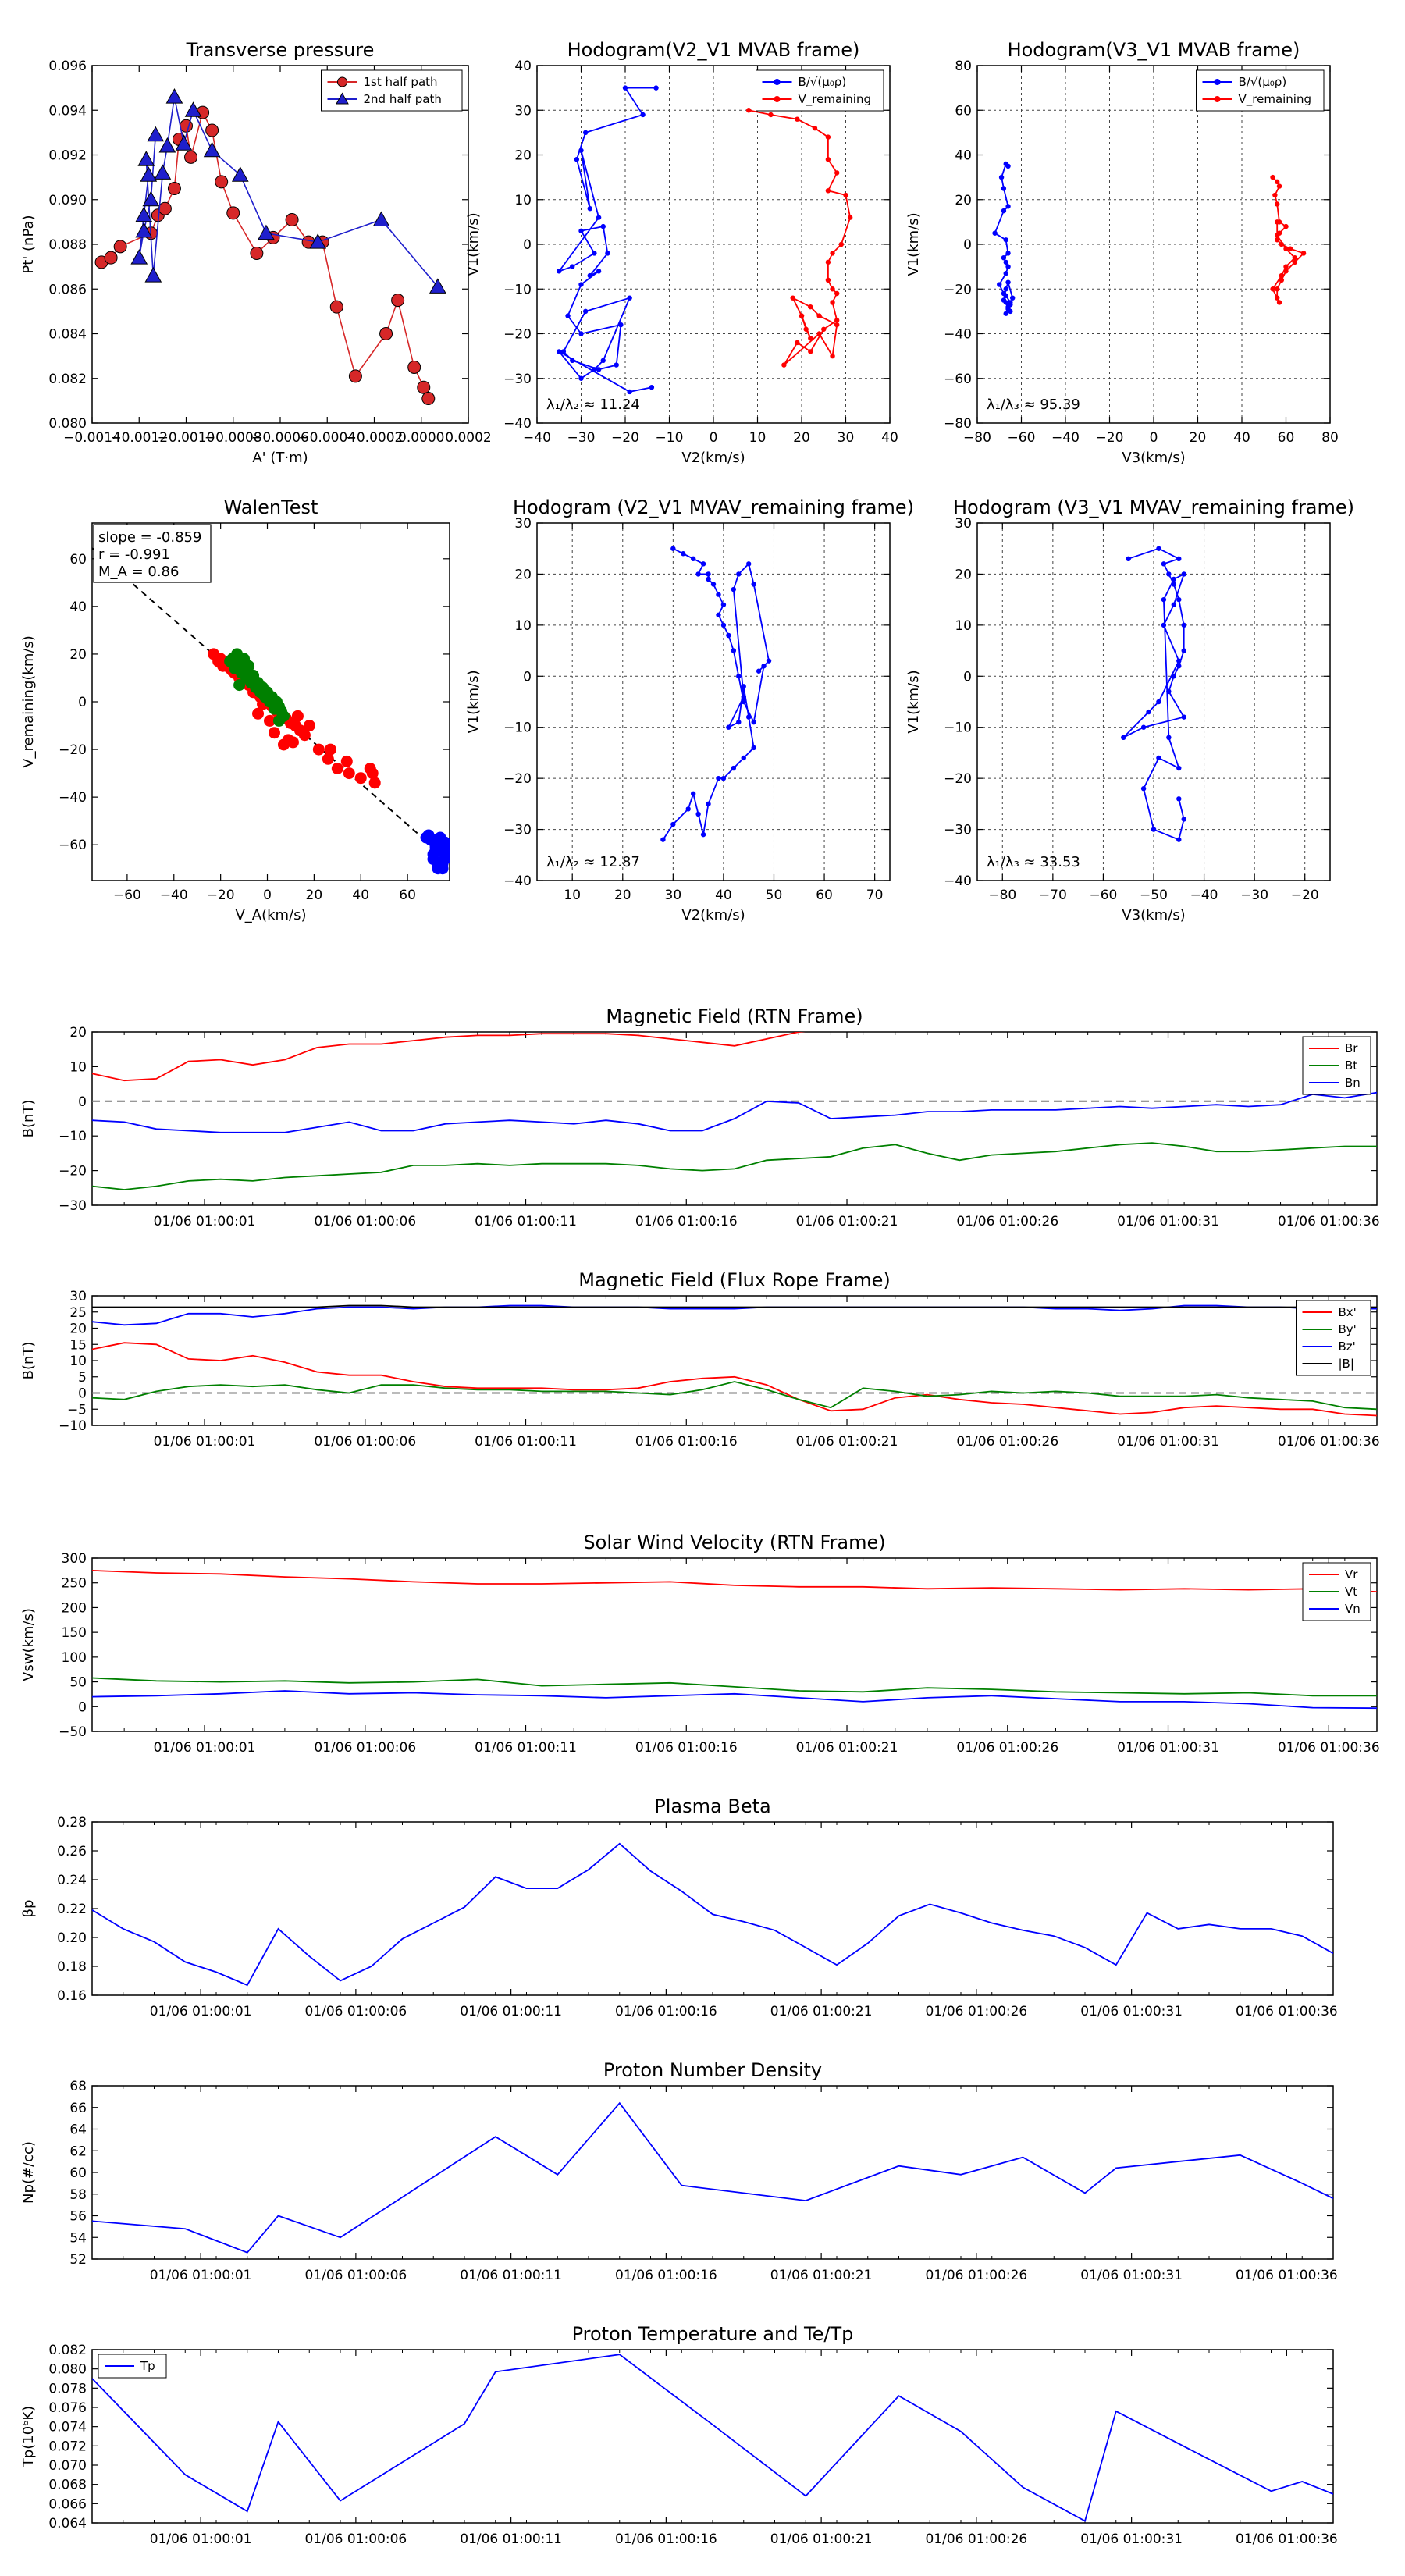 The image size is (1405, 2576). What do you see at coordinates (68, 2427) in the screenshot?
I see `tpr-ytick-label: 0.074` at bounding box center [68, 2427].